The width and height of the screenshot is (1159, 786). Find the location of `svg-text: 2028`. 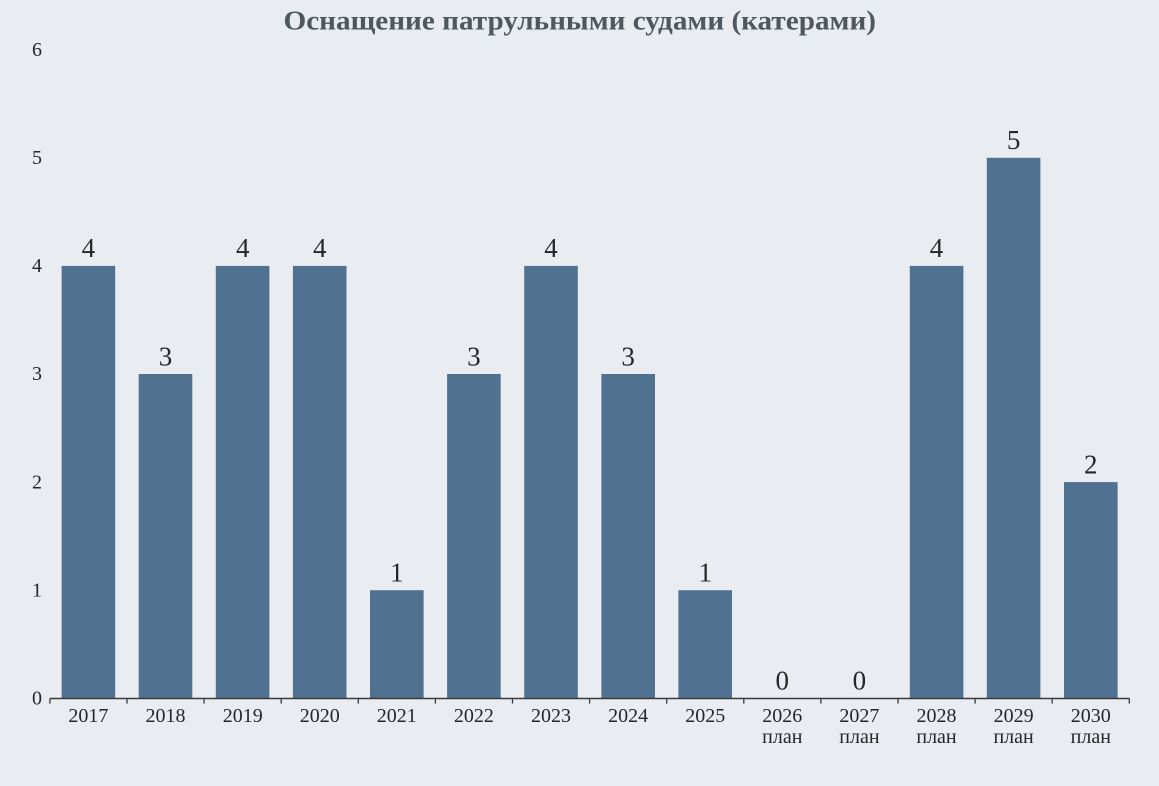

svg-text: 2028 is located at coordinates (937, 716).